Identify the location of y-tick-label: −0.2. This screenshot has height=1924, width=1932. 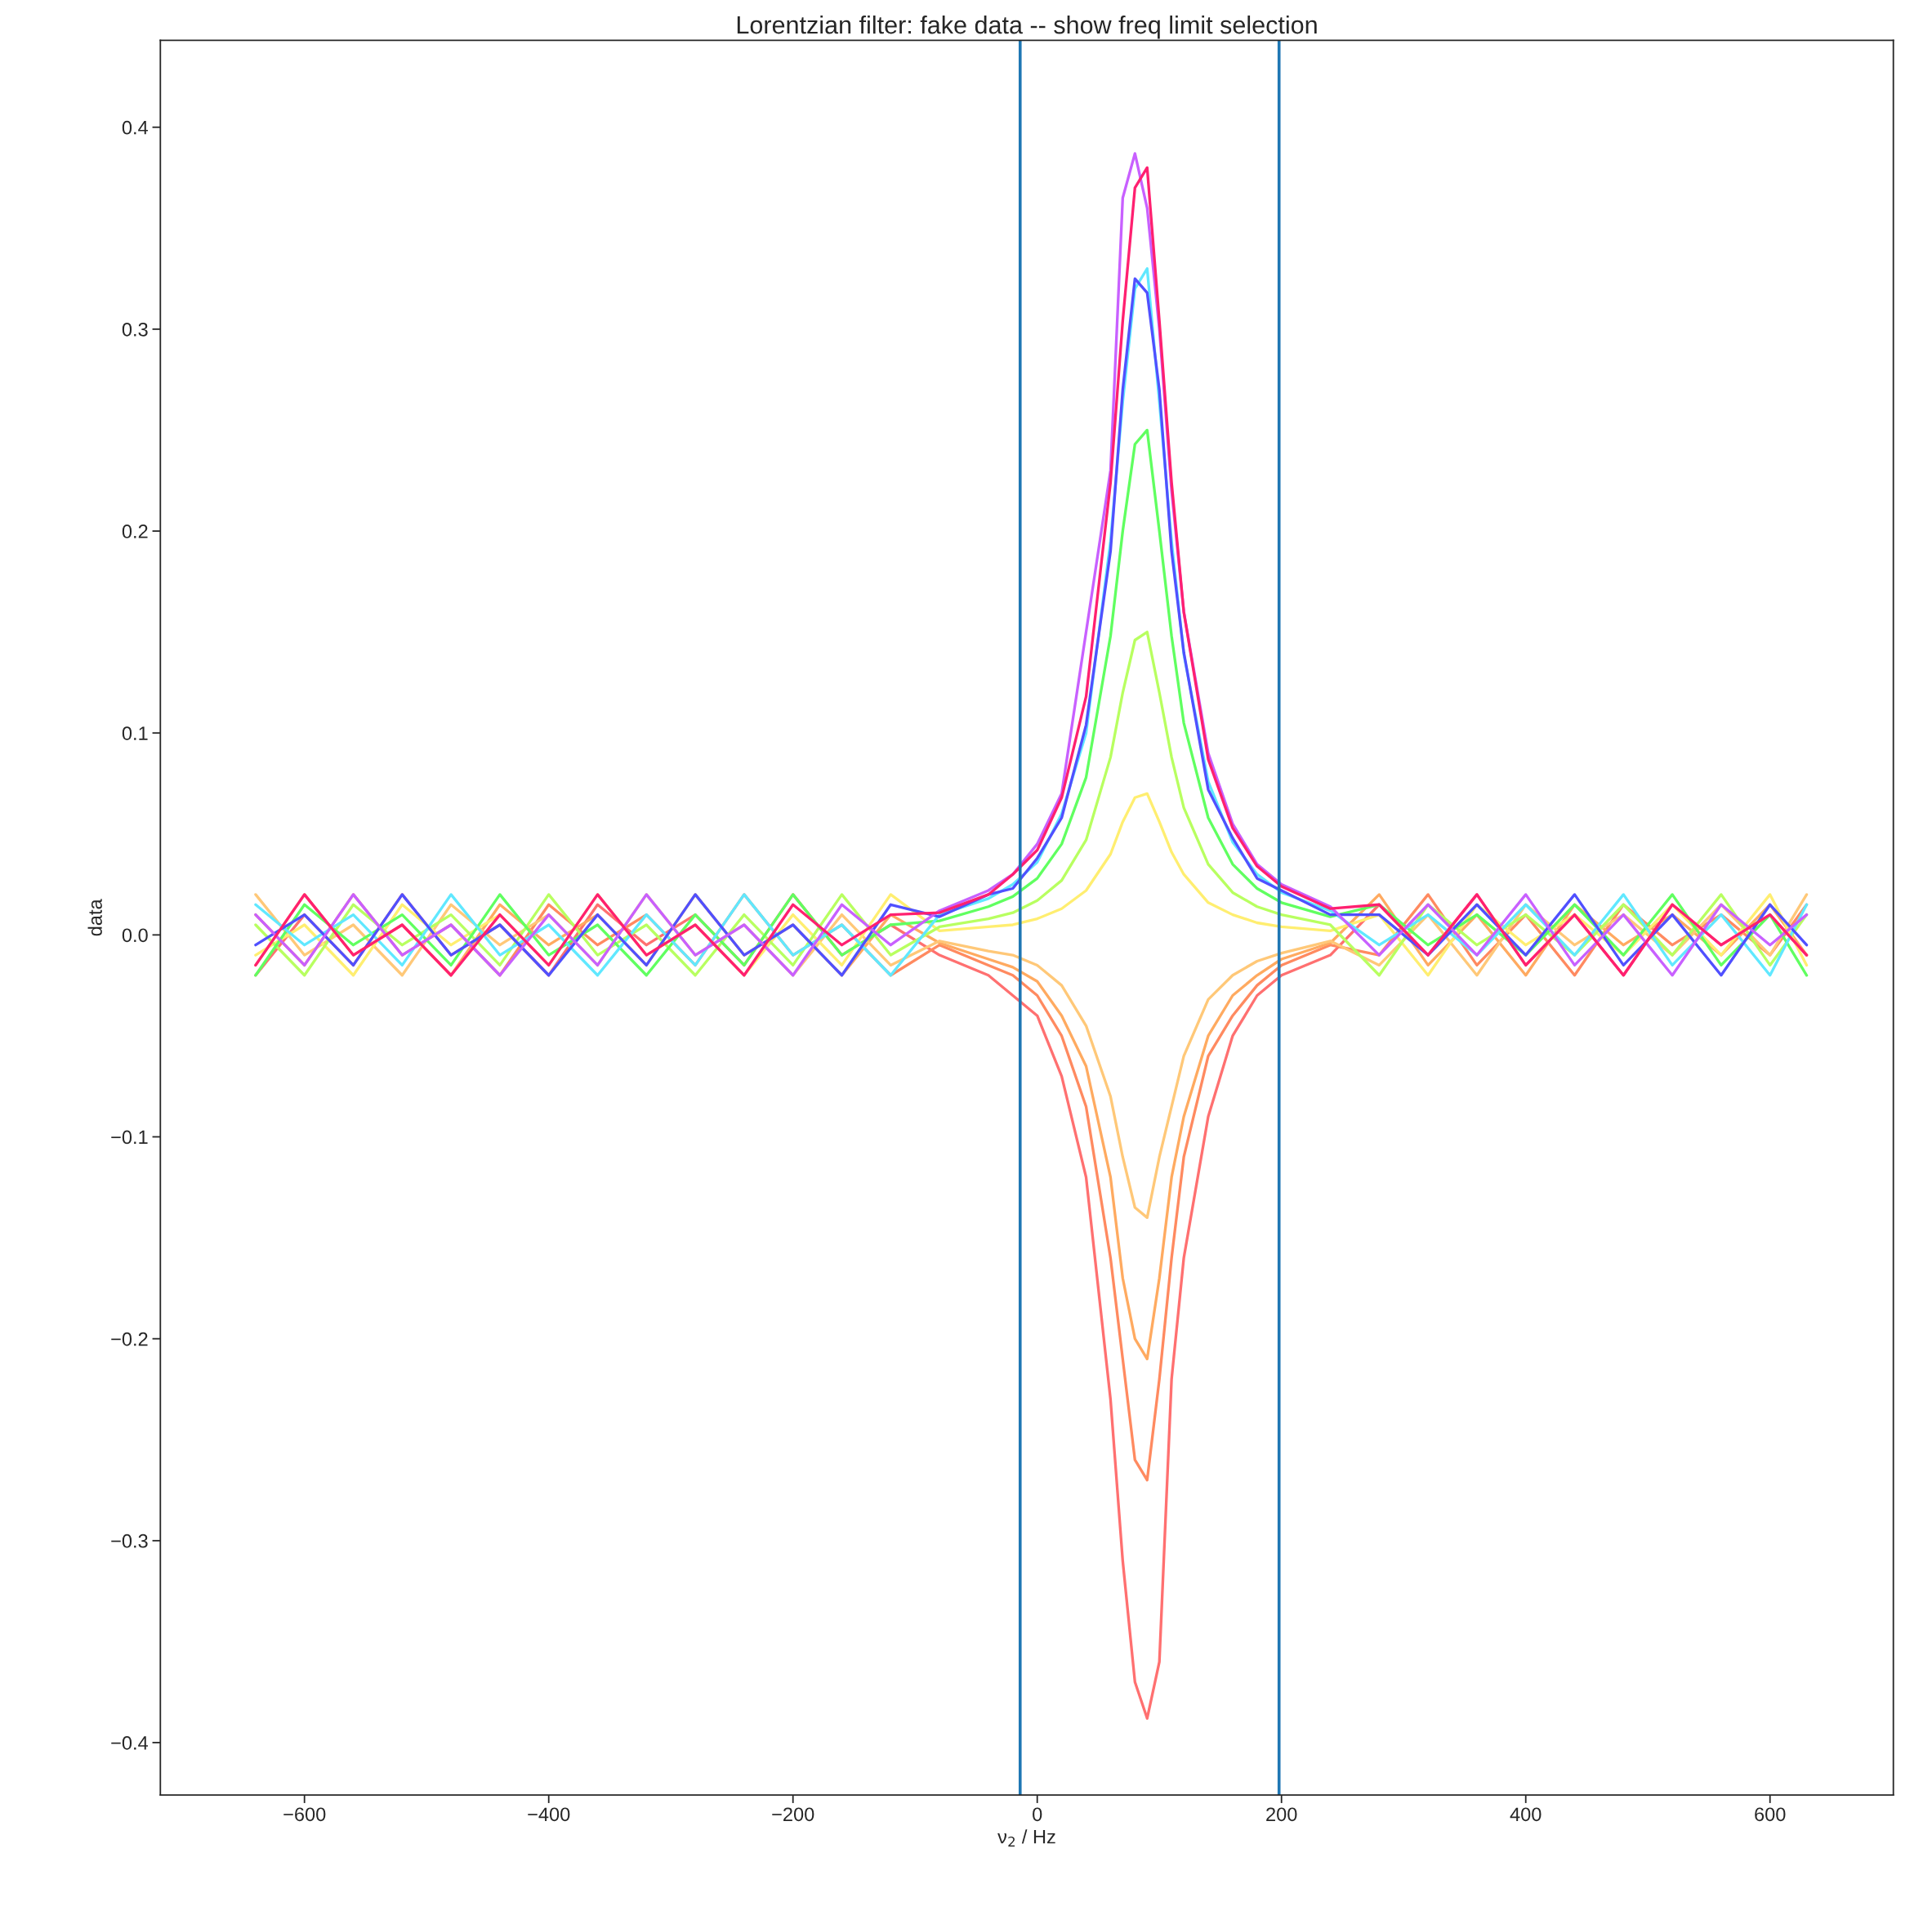
(129, 1339).